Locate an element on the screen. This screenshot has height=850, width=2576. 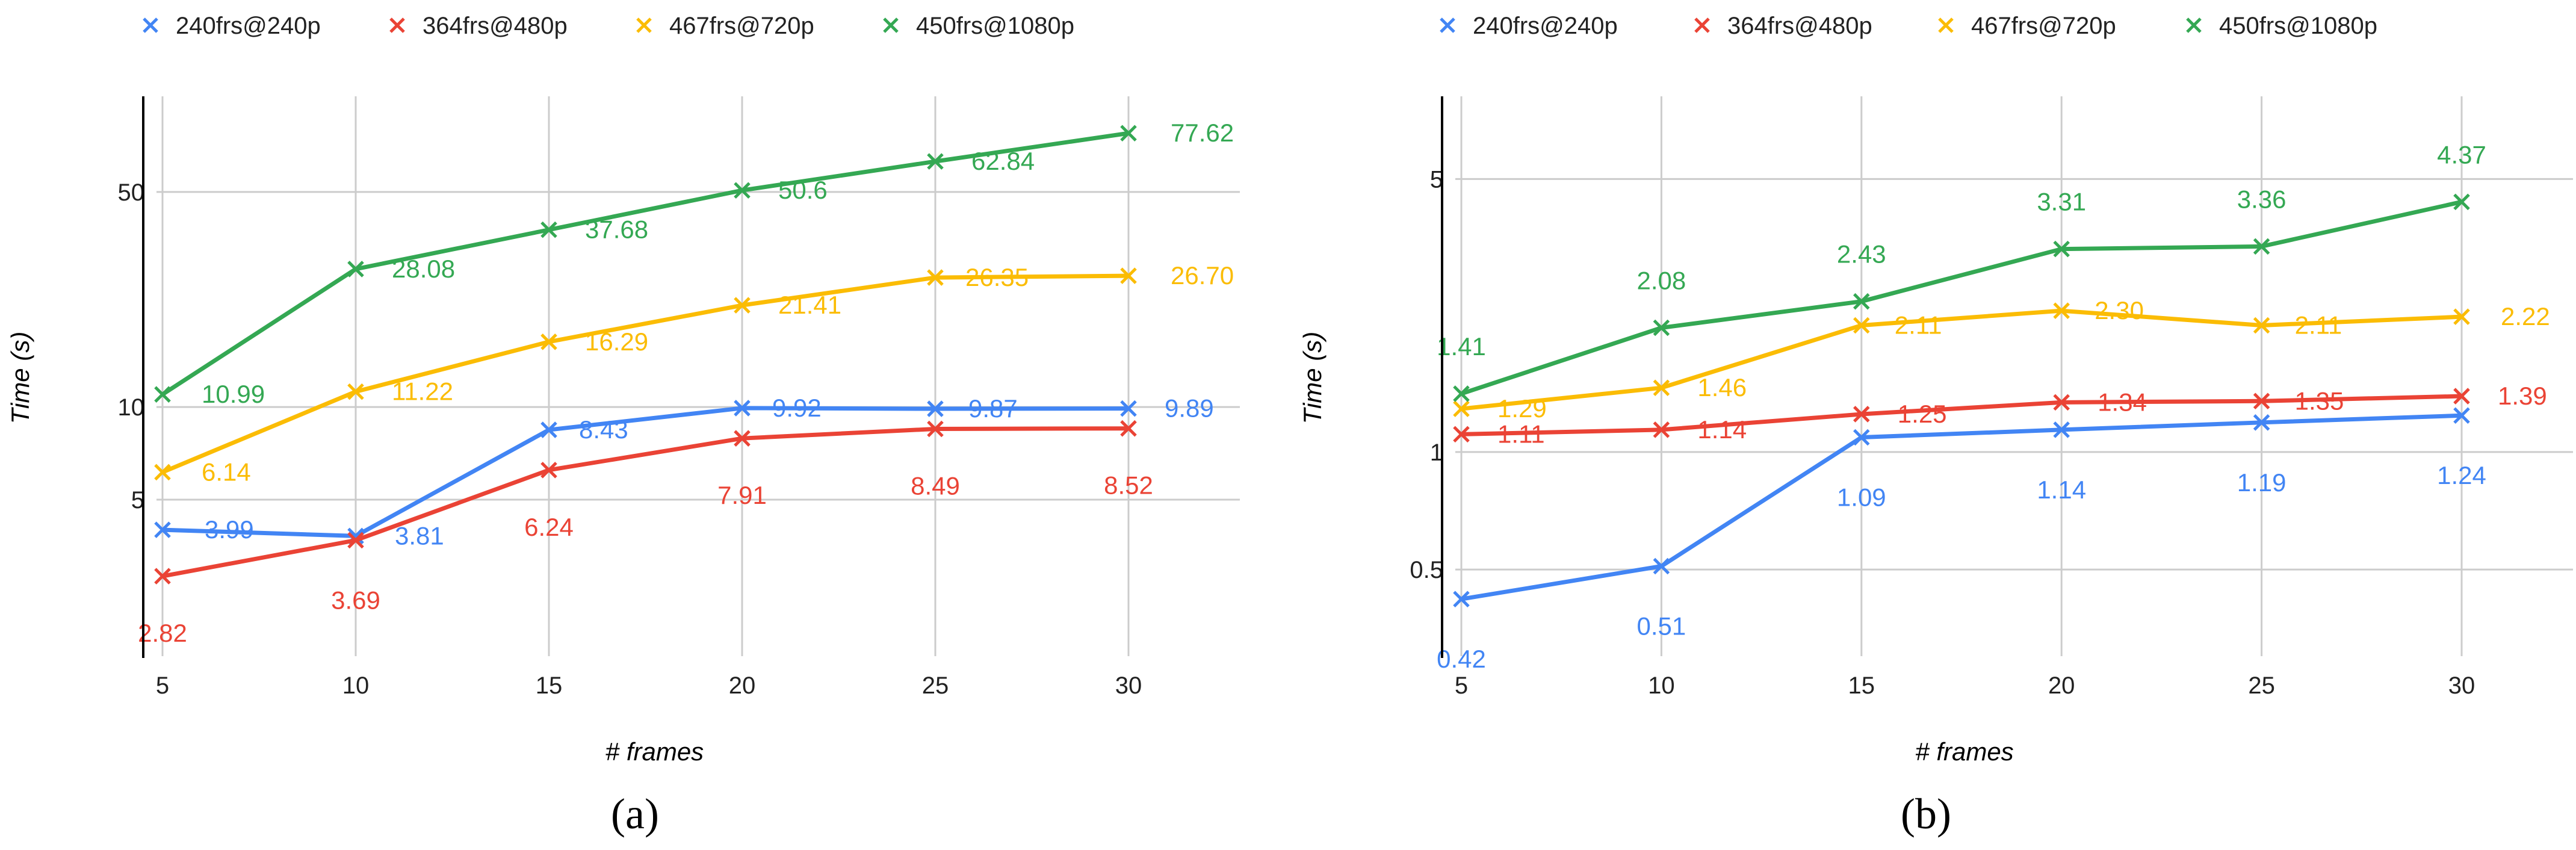
legend-label: 364frs@480p is located at coordinates (495, 26).